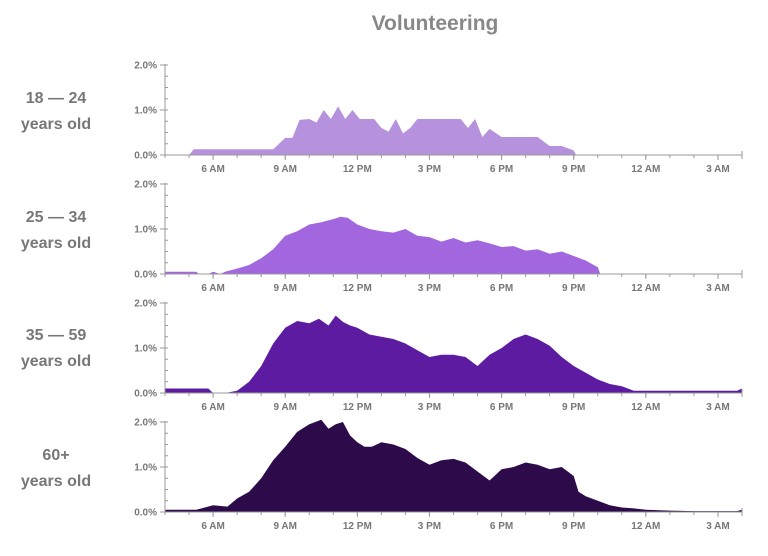  I want to click on row-label-age-range: 25 — 34, so click(56, 217).